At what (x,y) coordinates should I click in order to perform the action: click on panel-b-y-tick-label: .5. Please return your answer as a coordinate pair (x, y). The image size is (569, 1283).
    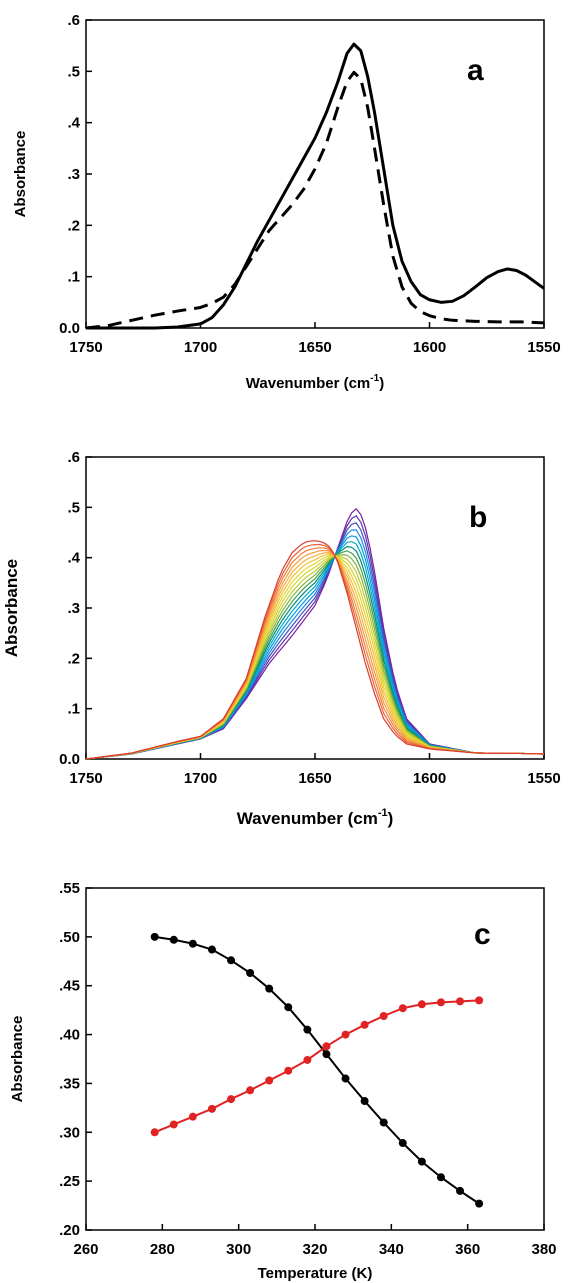
    Looking at the image, I should click on (73, 507).